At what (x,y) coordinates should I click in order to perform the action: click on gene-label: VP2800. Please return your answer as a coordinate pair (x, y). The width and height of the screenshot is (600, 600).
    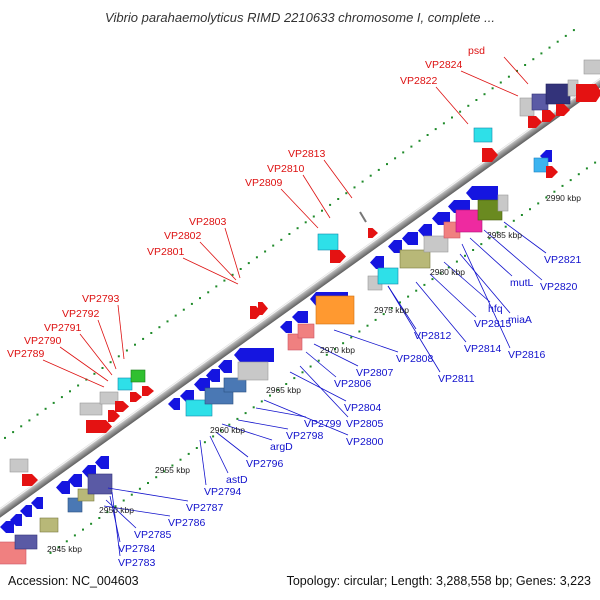
    Looking at the image, I should click on (365, 442).